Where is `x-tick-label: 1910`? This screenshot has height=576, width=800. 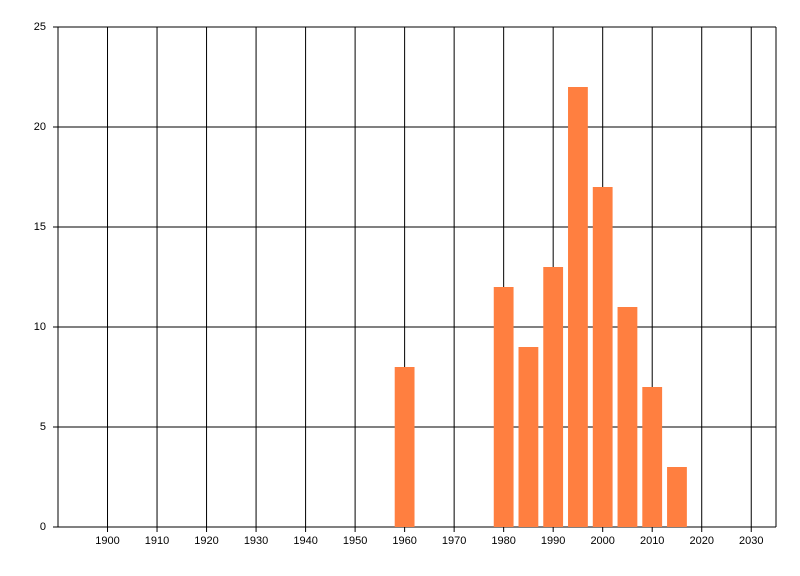 x-tick-label: 1910 is located at coordinates (157, 541).